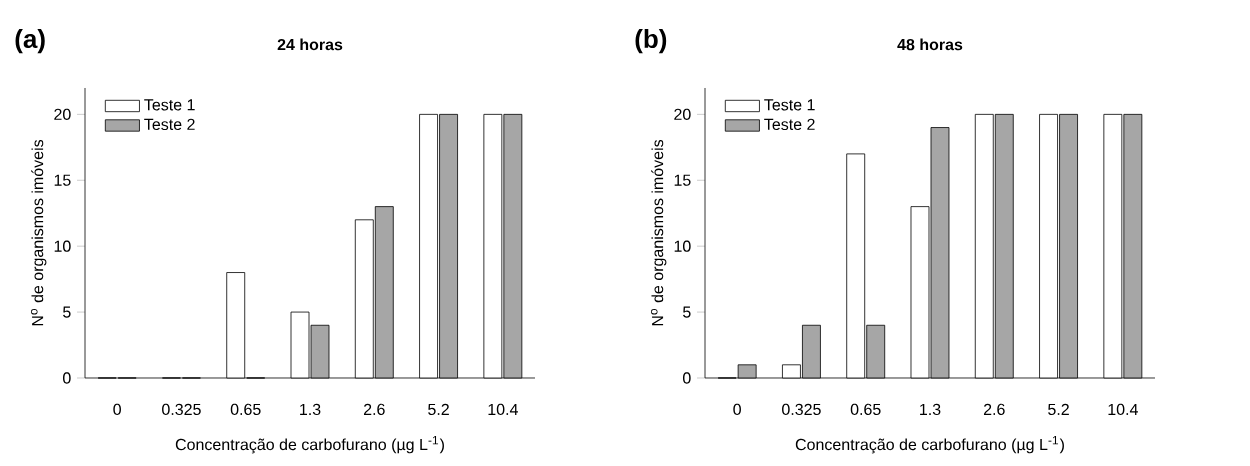 The width and height of the screenshot is (1250, 466). I want to click on chart-title: 48 horas, so click(930, 44).